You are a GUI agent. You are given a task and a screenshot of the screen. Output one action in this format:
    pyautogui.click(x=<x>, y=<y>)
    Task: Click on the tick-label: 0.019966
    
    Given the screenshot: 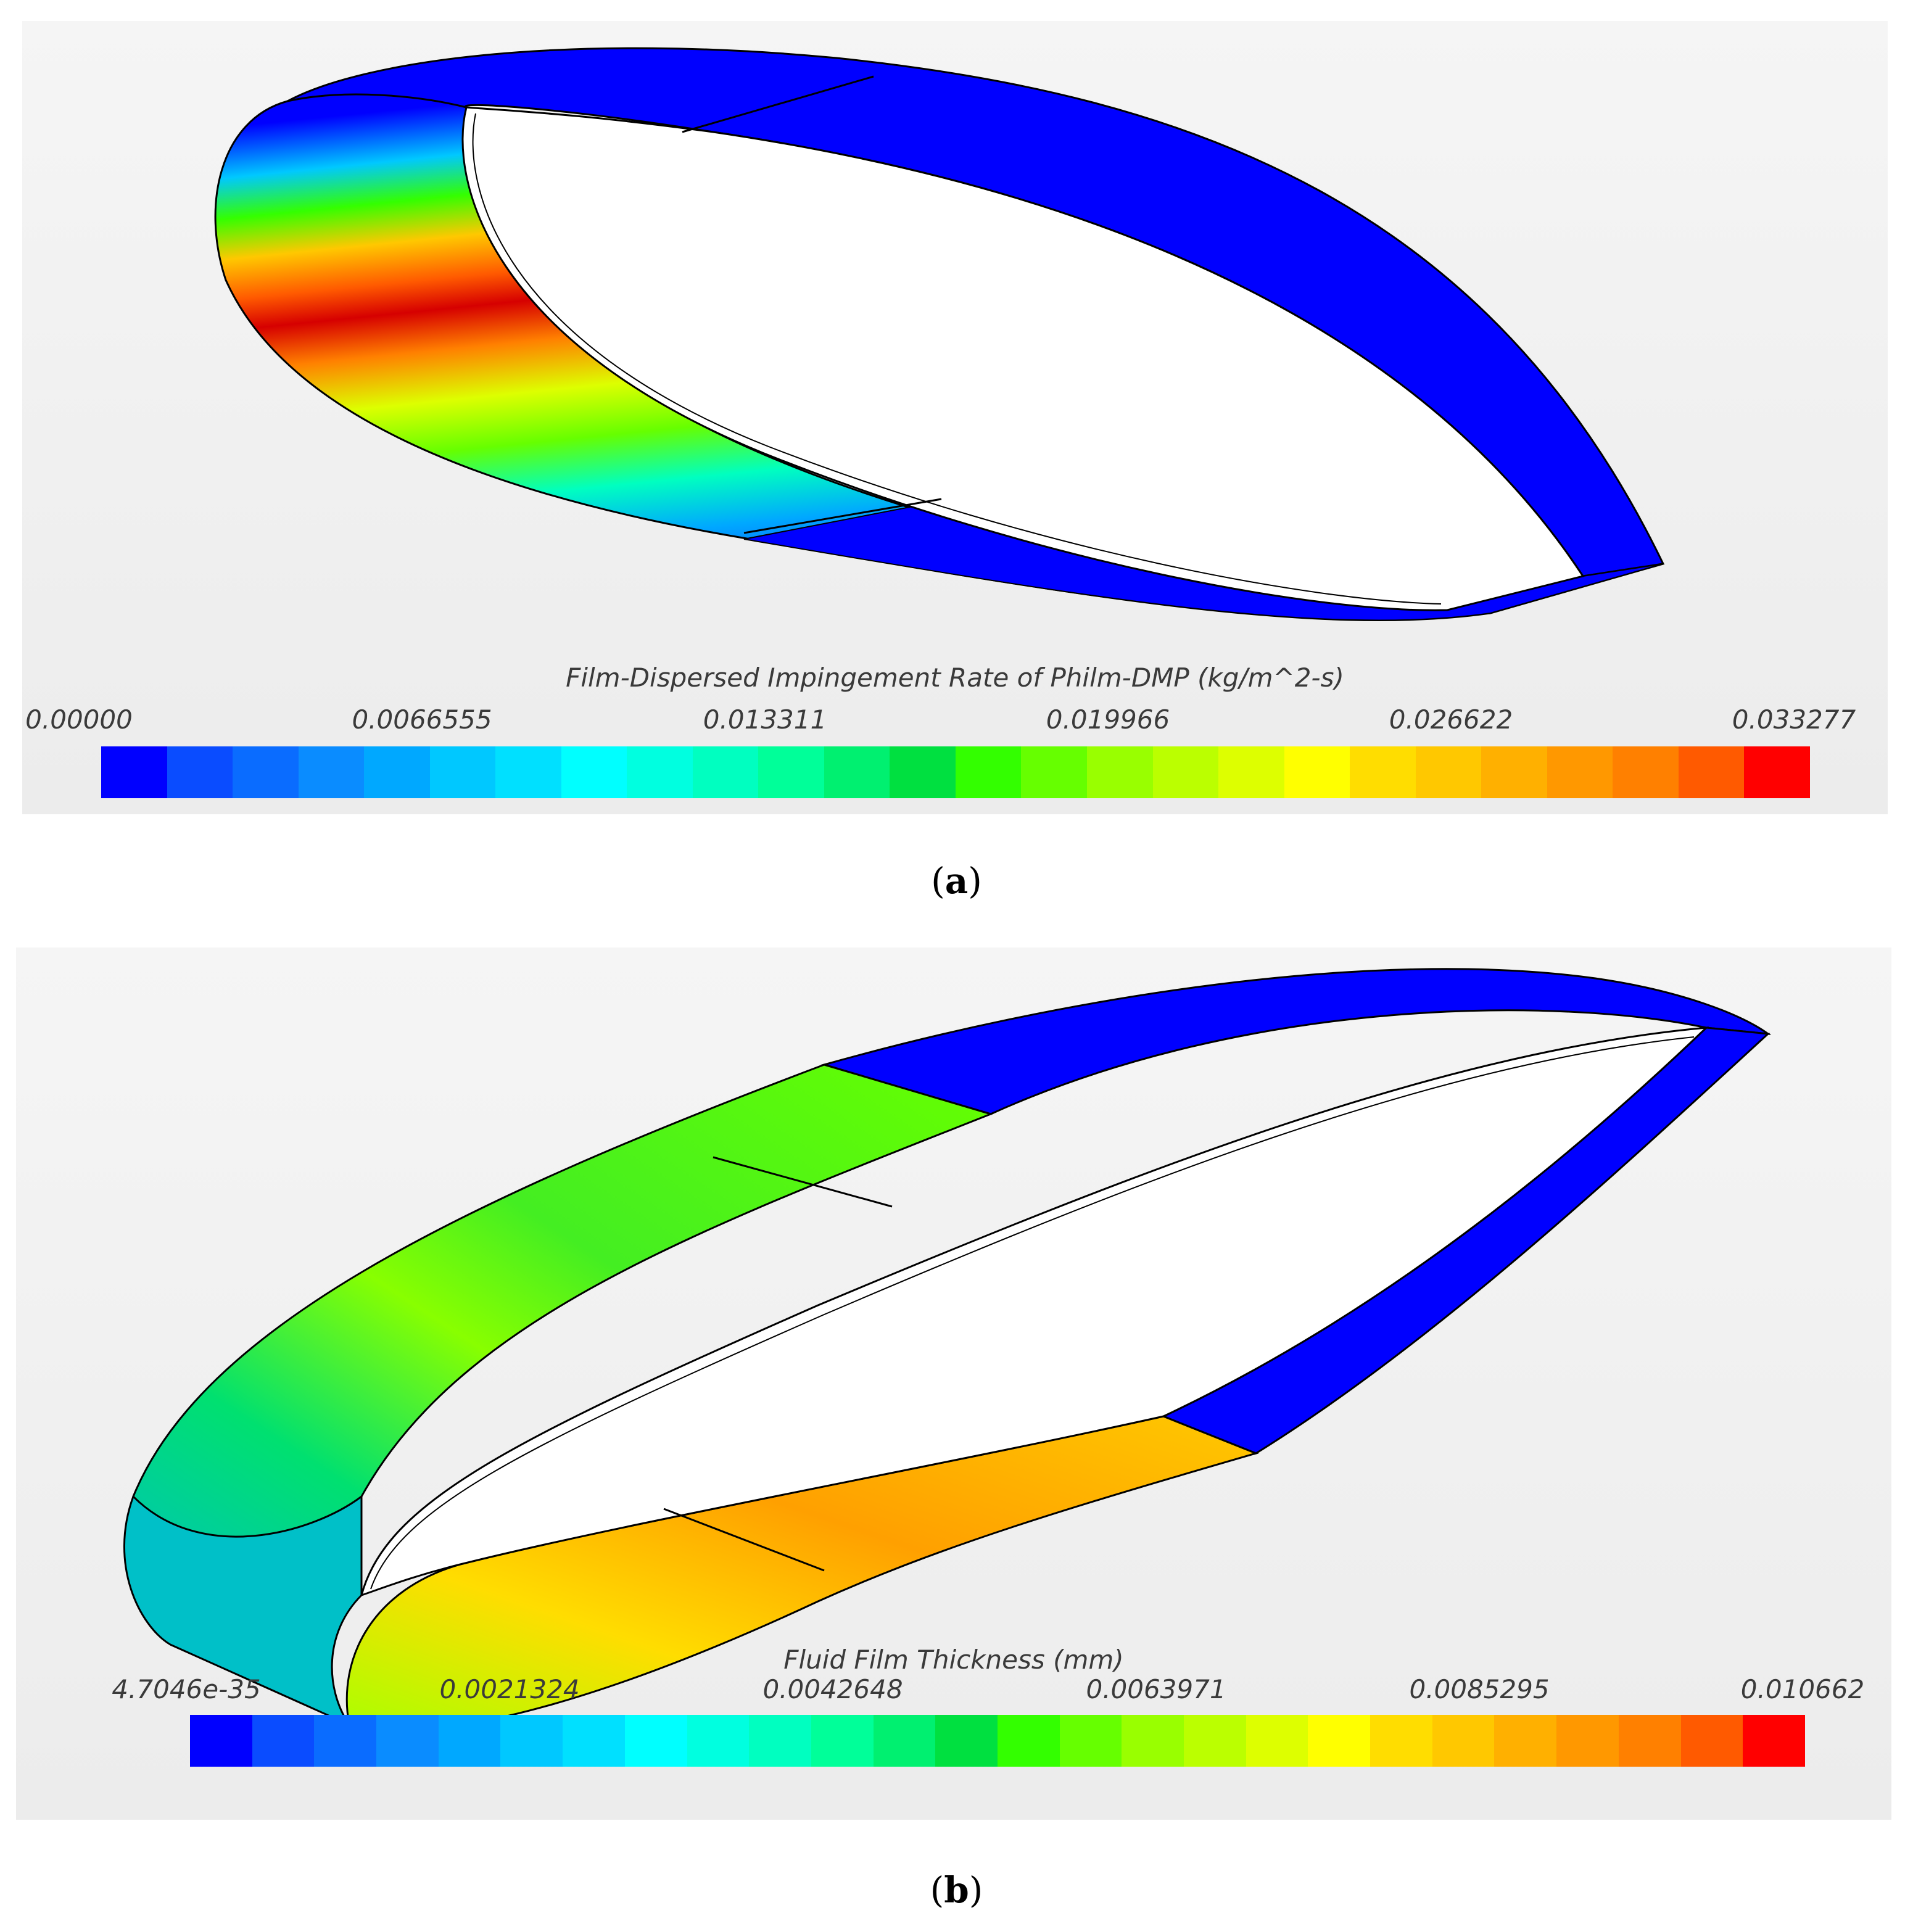 What is the action you would take?
    pyautogui.click(x=1108, y=719)
    